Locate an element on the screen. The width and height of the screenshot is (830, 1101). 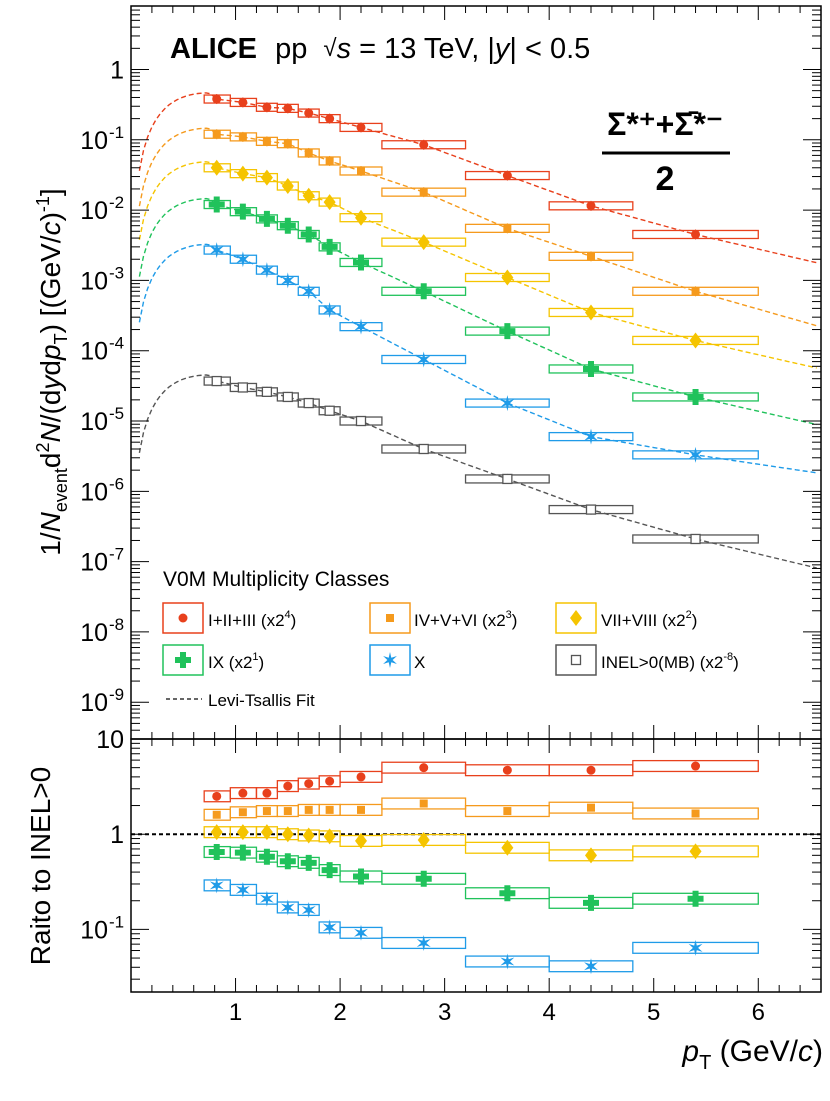
legend-marker-square is located at coordinates (390, 618).